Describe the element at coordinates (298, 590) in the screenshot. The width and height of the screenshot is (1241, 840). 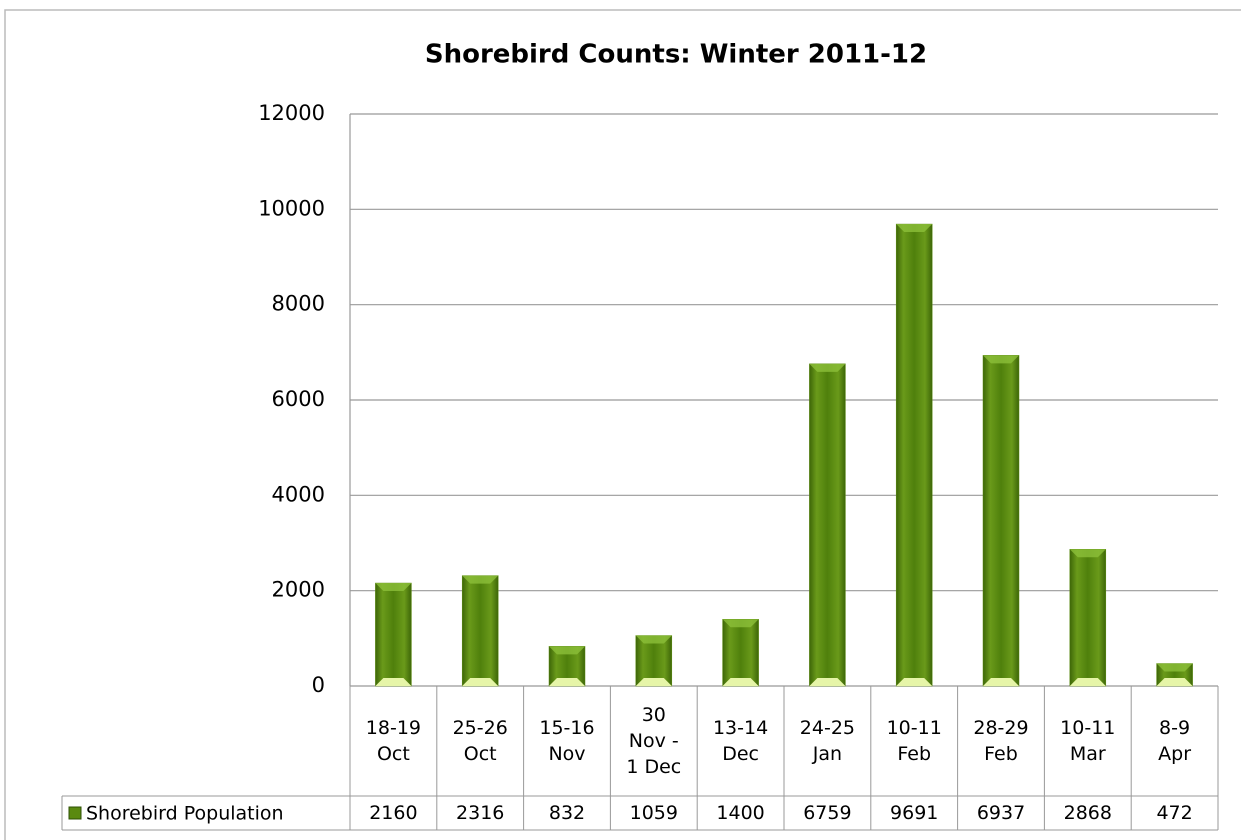
I see `y-tick-label: 2000` at that location.